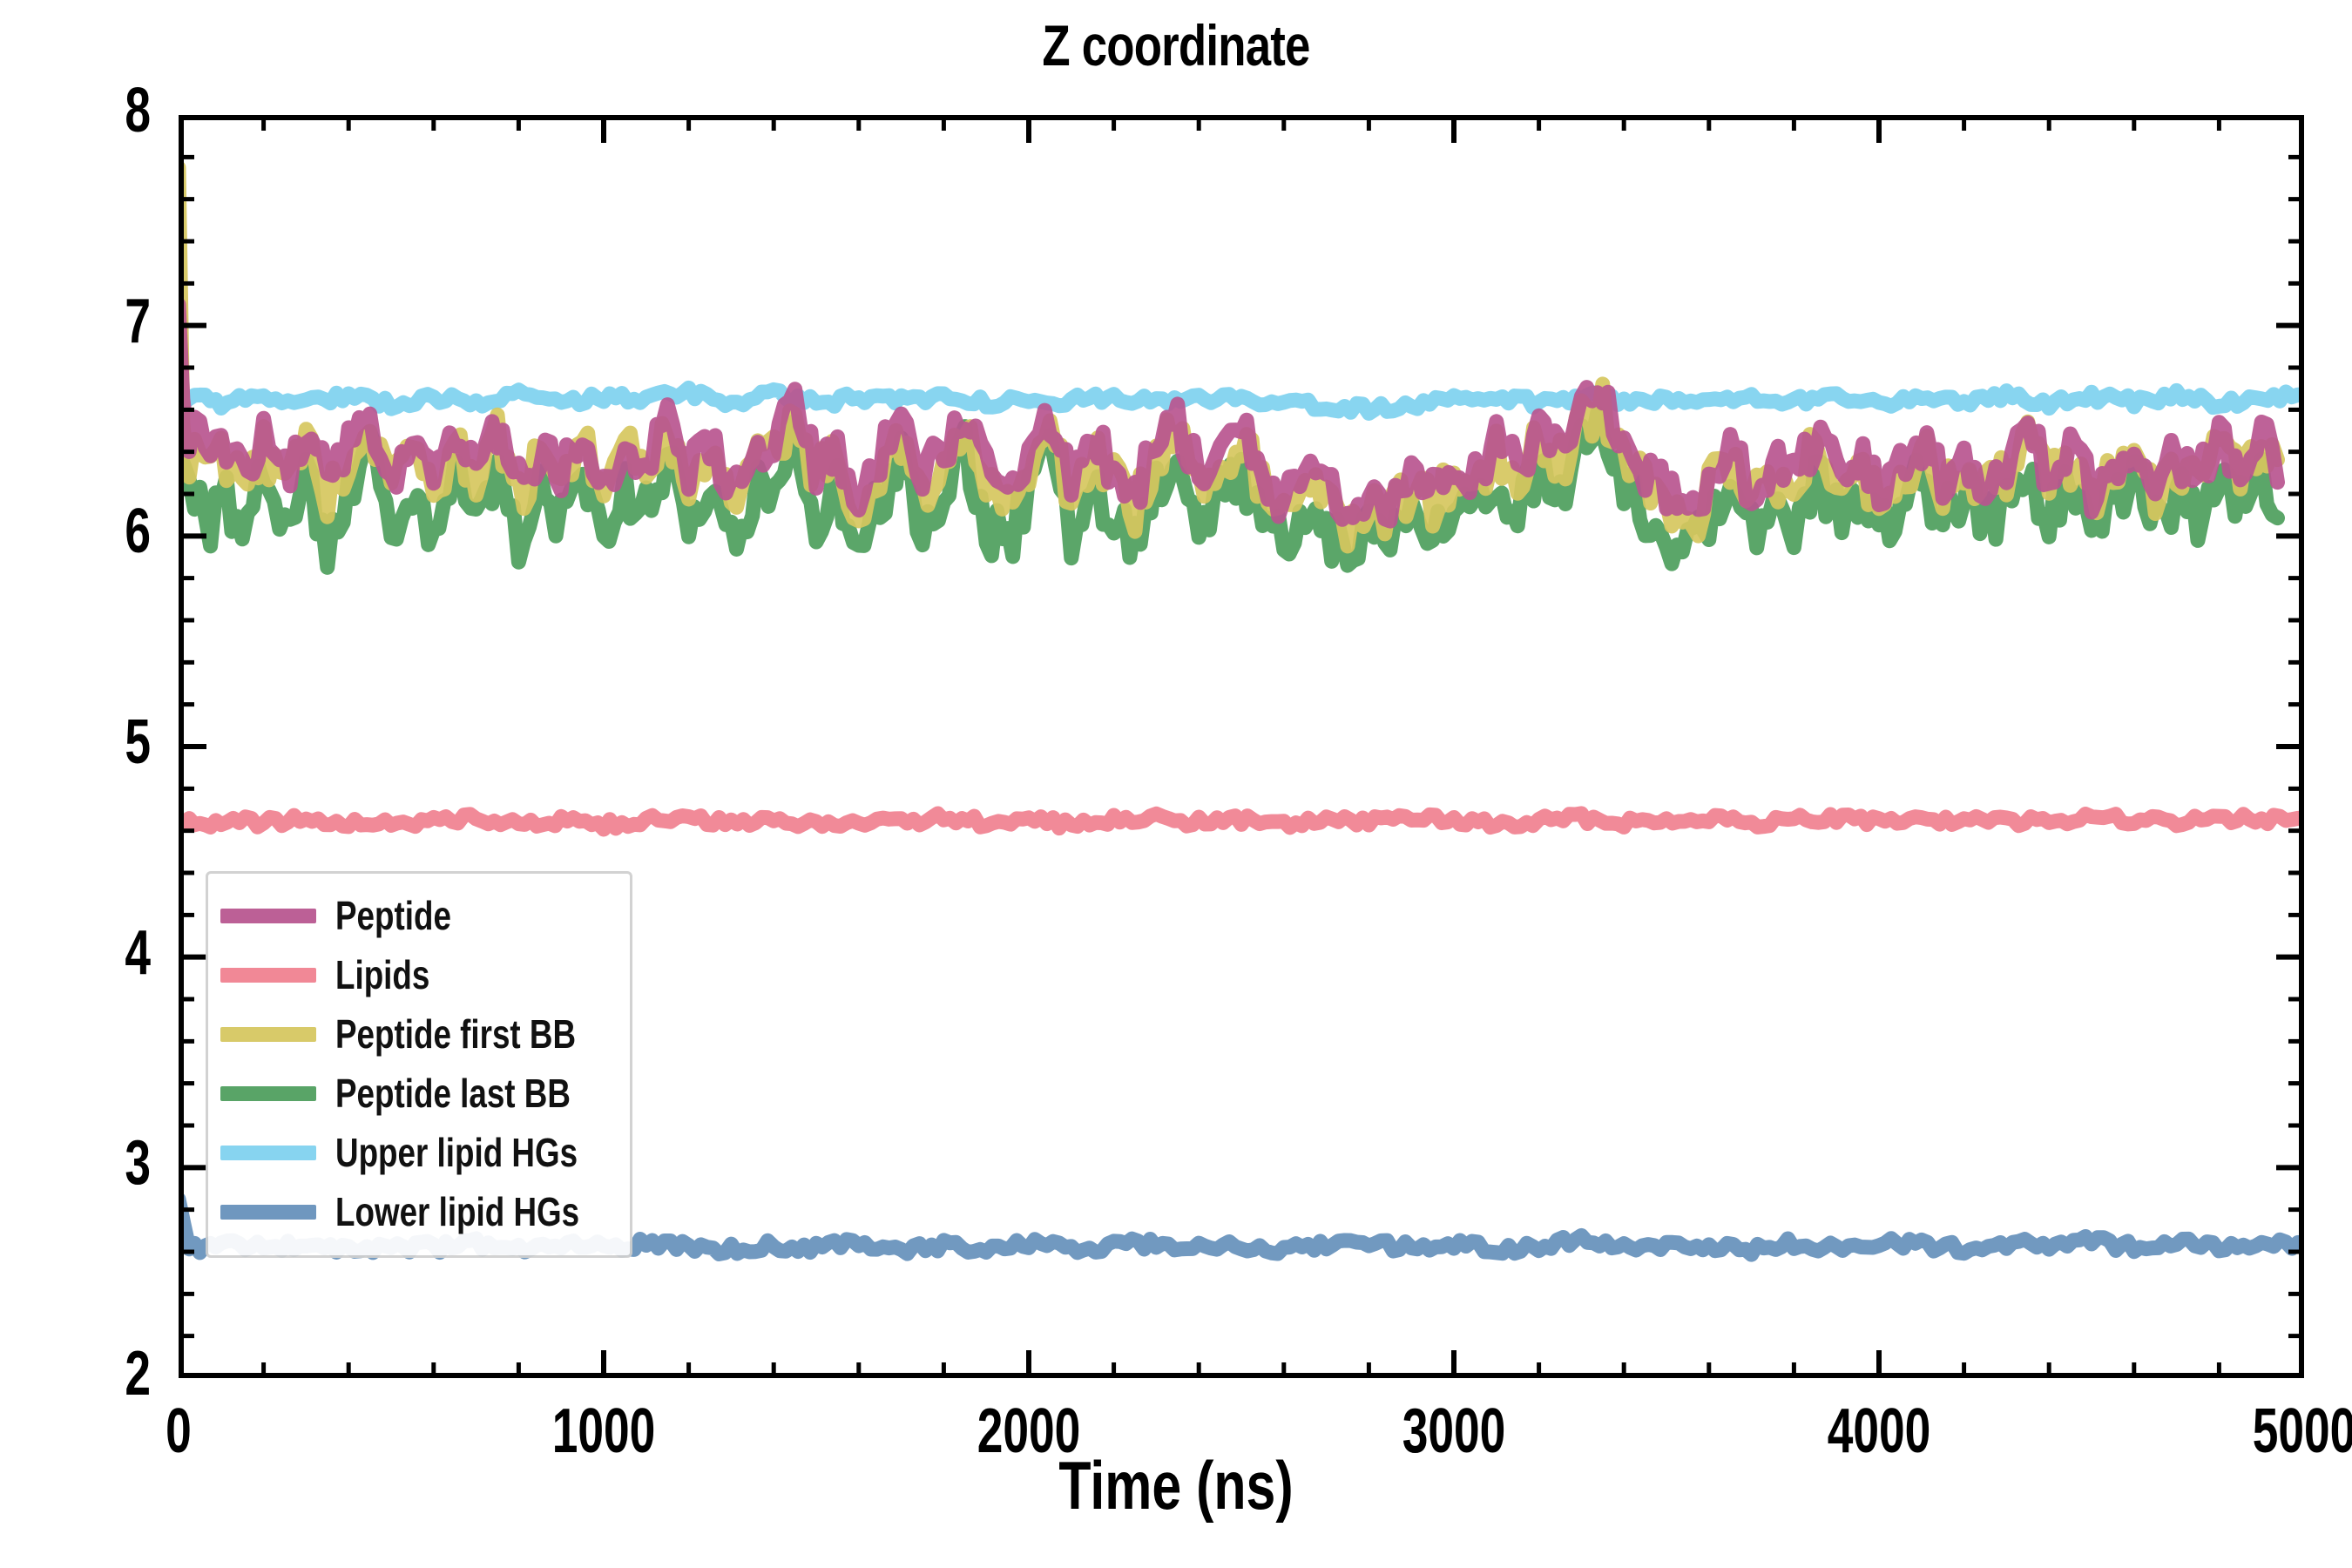 The height and width of the screenshot is (1568, 2352). What do you see at coordinates (453, 1093) in the screenshot?
I see `legend-item-label: Peptide last BB` at bounding box center [453, 1093].